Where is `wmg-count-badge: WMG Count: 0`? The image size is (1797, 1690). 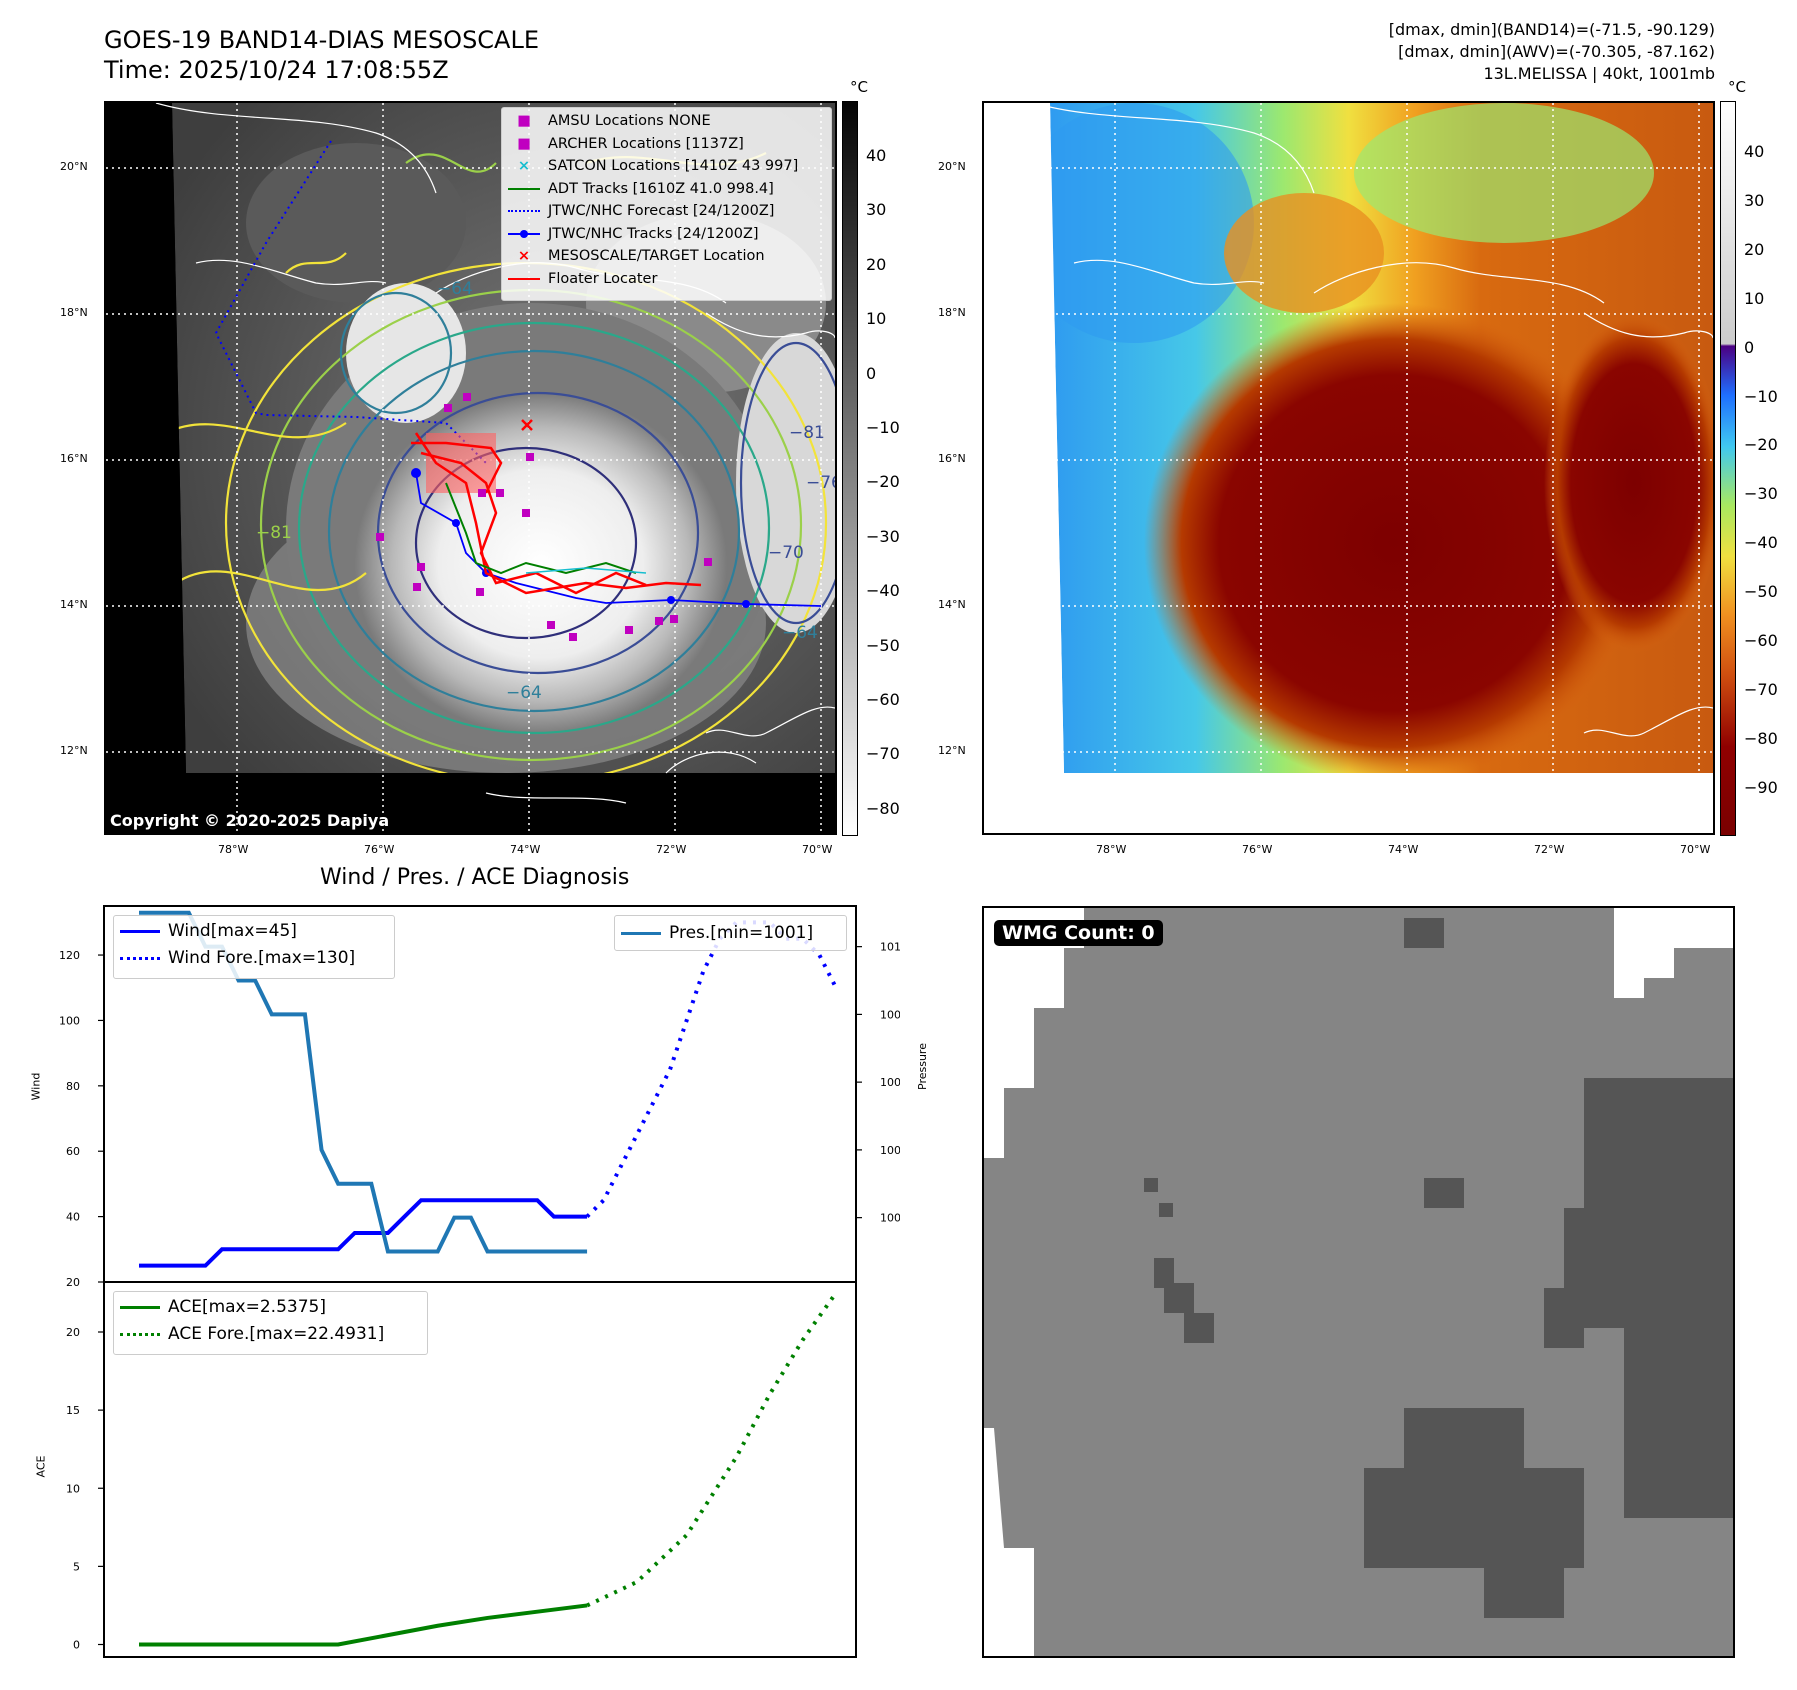 wmg-count-badge: WMG Count: 0 is located at coordinates (1078, 933).